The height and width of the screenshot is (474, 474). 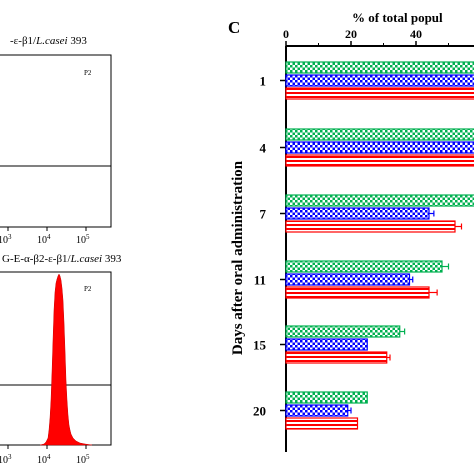 I want to click on bottom-histogram-title: G-E-α-β2-ε-β1/L.casei 393, so click(x=62, y=259).